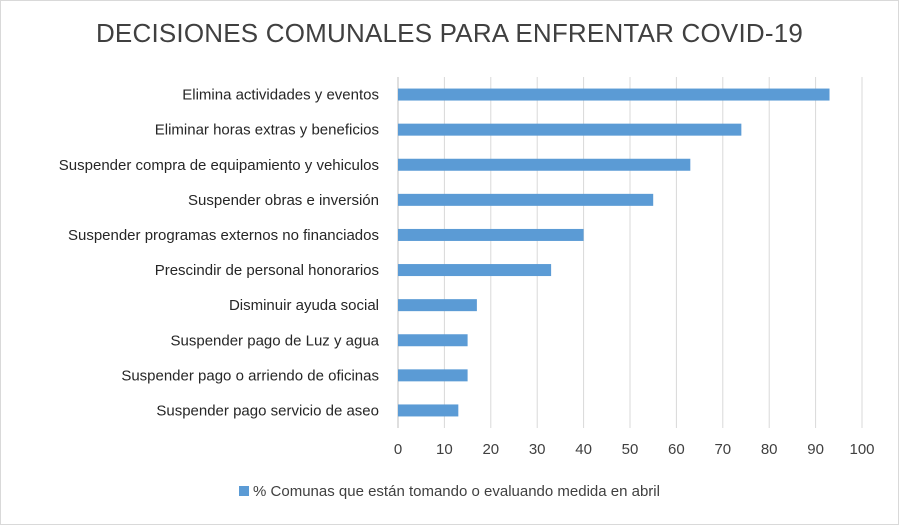  I want to click on x-tick-label: 10, so click(444, 449).